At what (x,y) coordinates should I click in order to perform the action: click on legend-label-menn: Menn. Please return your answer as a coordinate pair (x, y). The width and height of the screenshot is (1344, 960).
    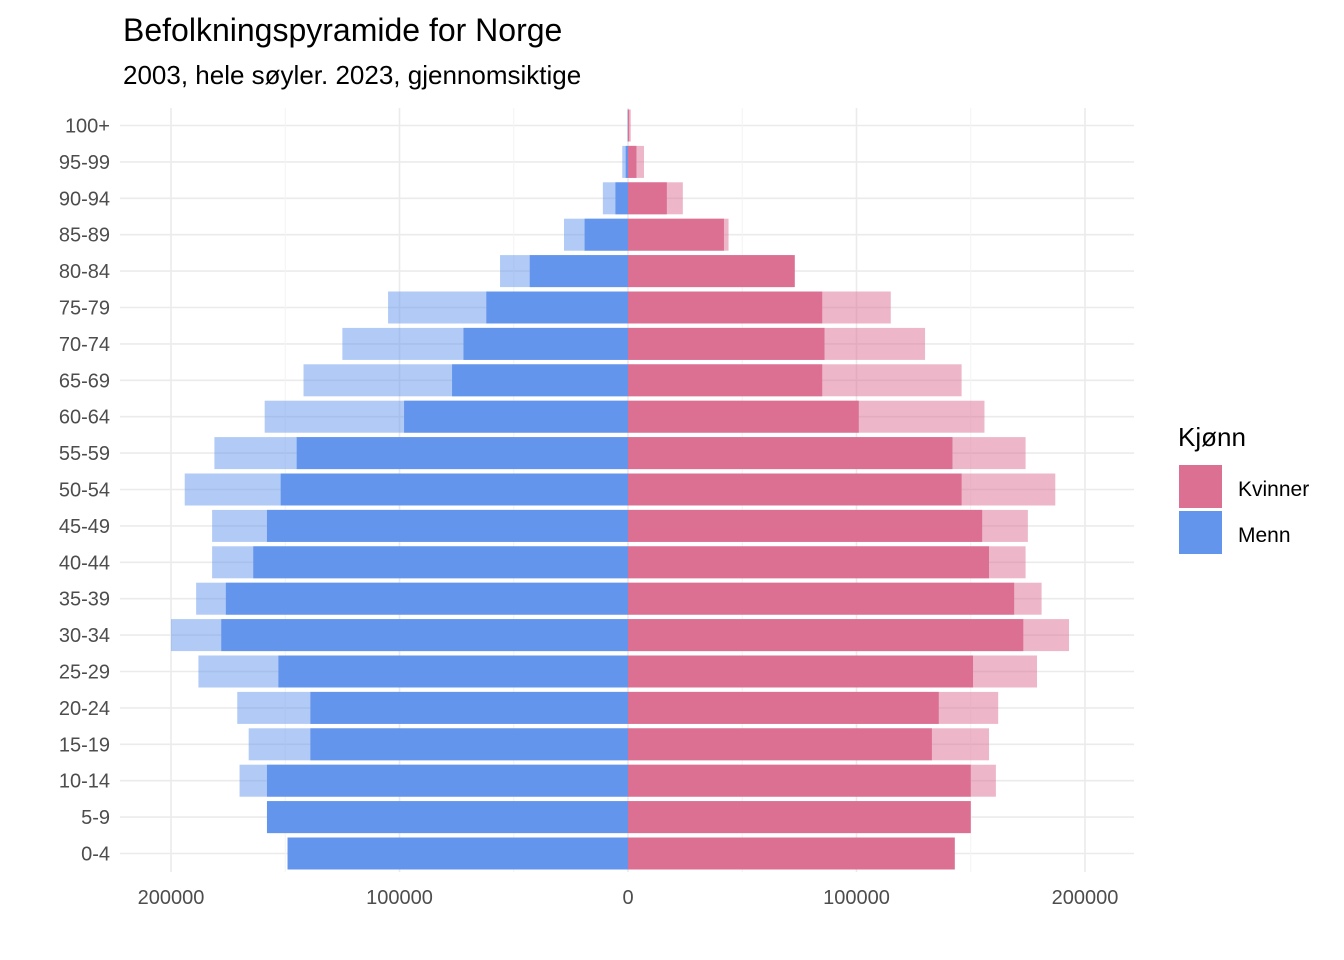
    Looking at the image, I should click on (1264, 535).